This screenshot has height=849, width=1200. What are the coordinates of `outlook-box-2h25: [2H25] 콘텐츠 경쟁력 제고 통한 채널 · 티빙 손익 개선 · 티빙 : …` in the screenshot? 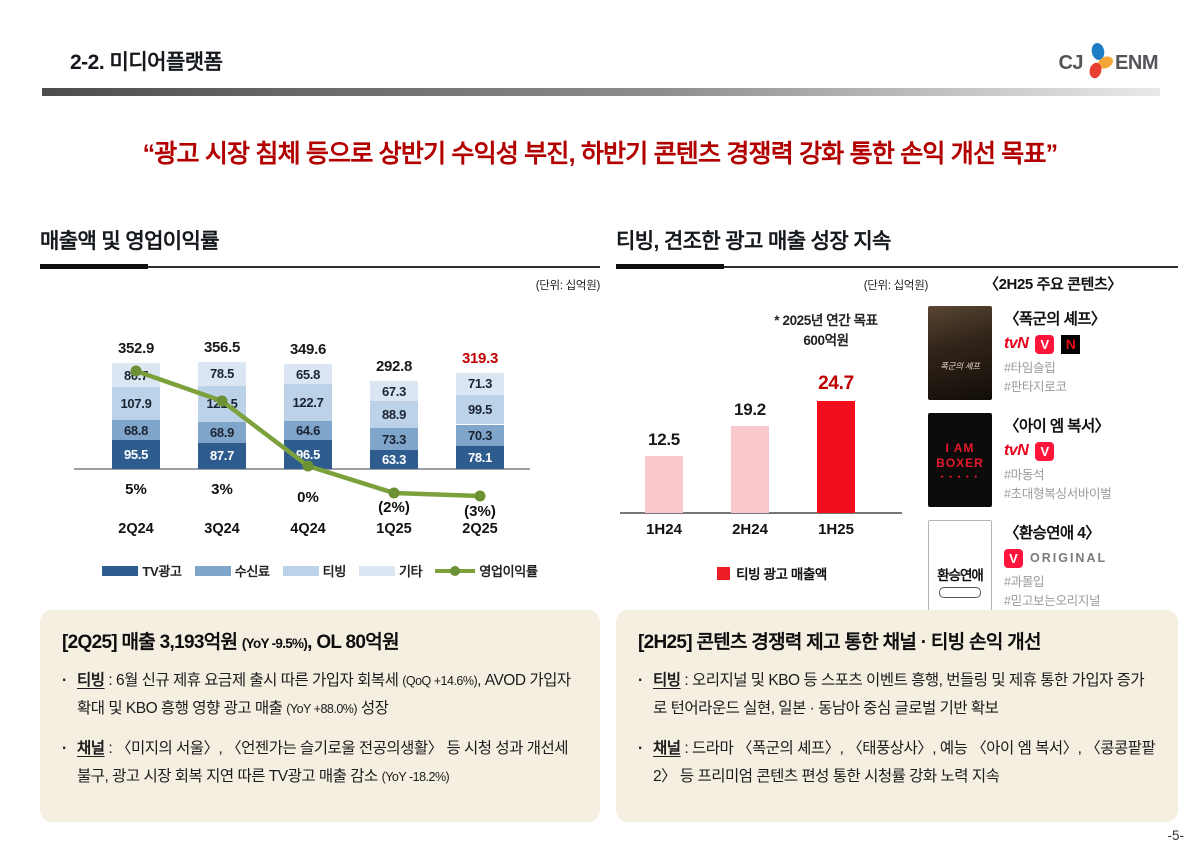 It's located at (897, 716).